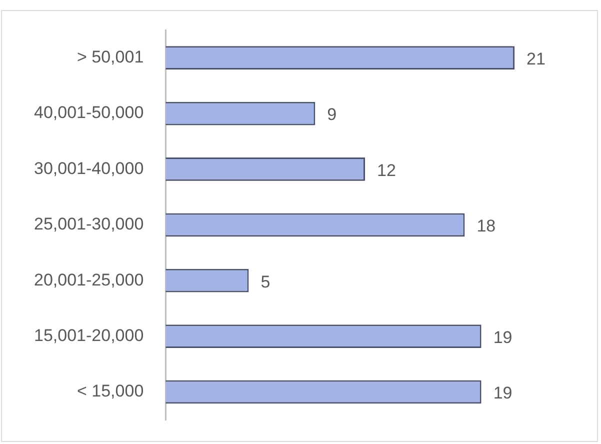  What do you see at coordinates (332, 114) in the screenshot?
I see `data-label: 9` at bounding box center [332, 114].